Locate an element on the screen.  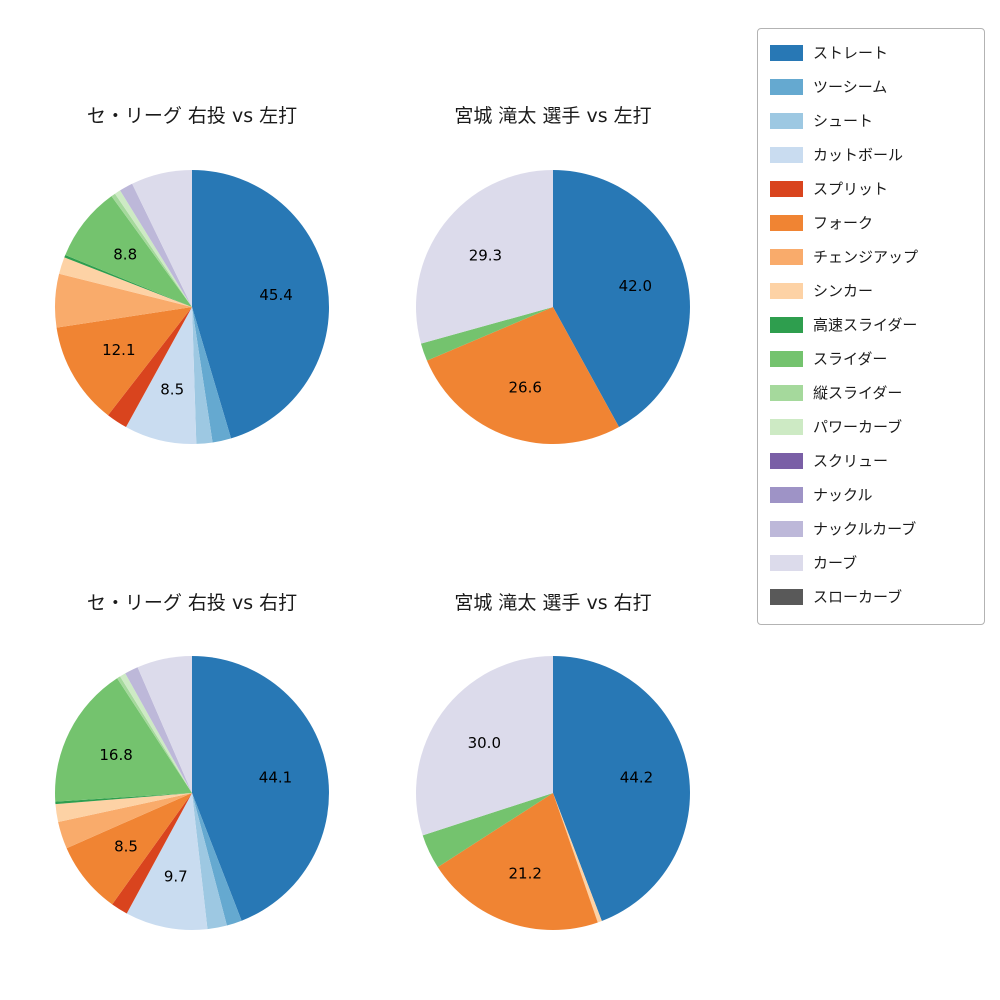
legend-item: チェンジアップ is located at coordinates (871, 256).